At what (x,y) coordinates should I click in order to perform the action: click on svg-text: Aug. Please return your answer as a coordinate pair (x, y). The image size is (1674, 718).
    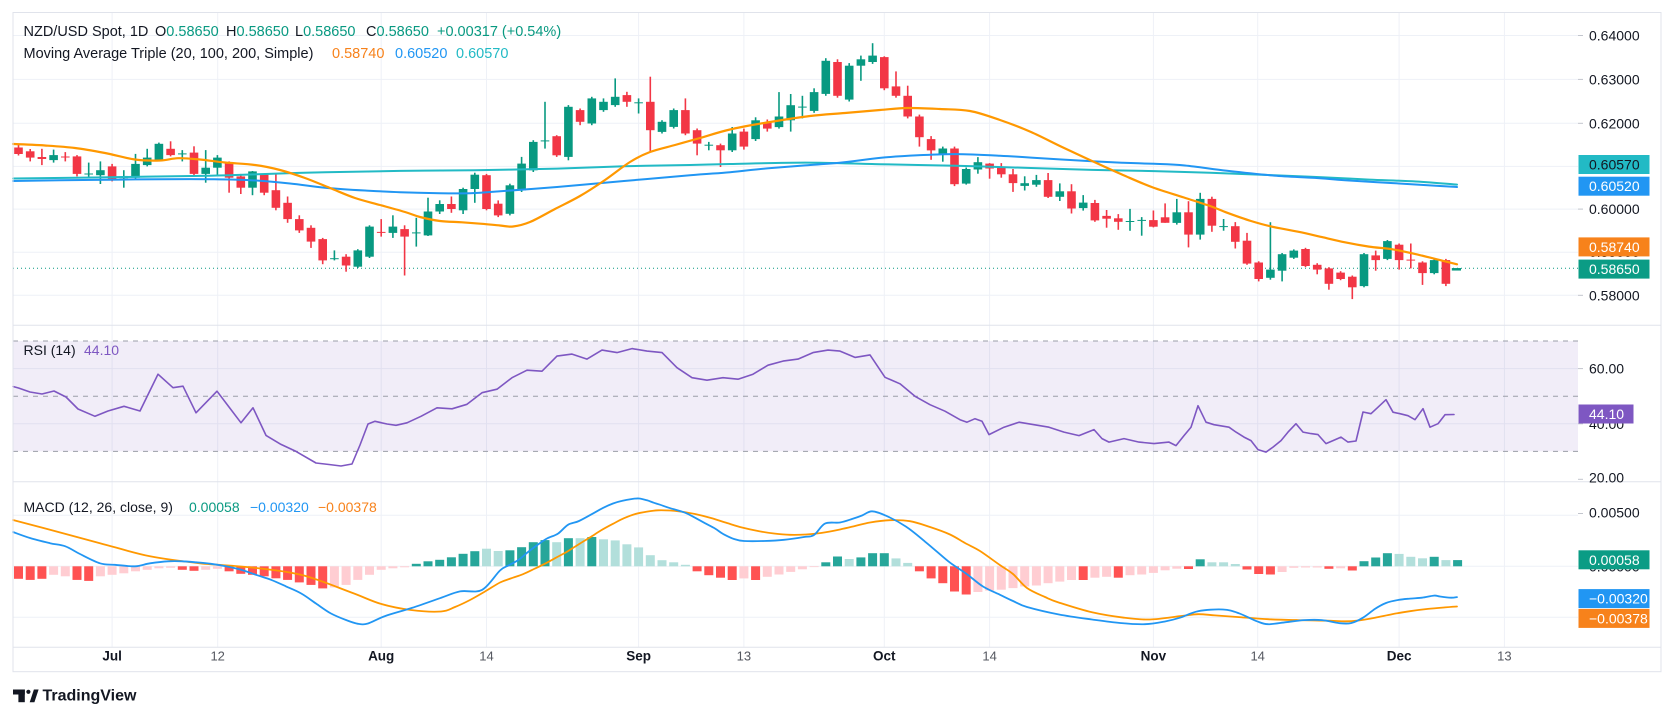
    Looking at the image, I should click on (381, 656).